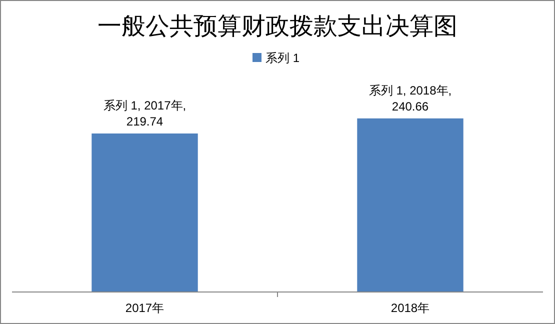 The width and height of the screenshot is (555, 324). I want to click on x-tick-label: 2017年, so click(144, 308).